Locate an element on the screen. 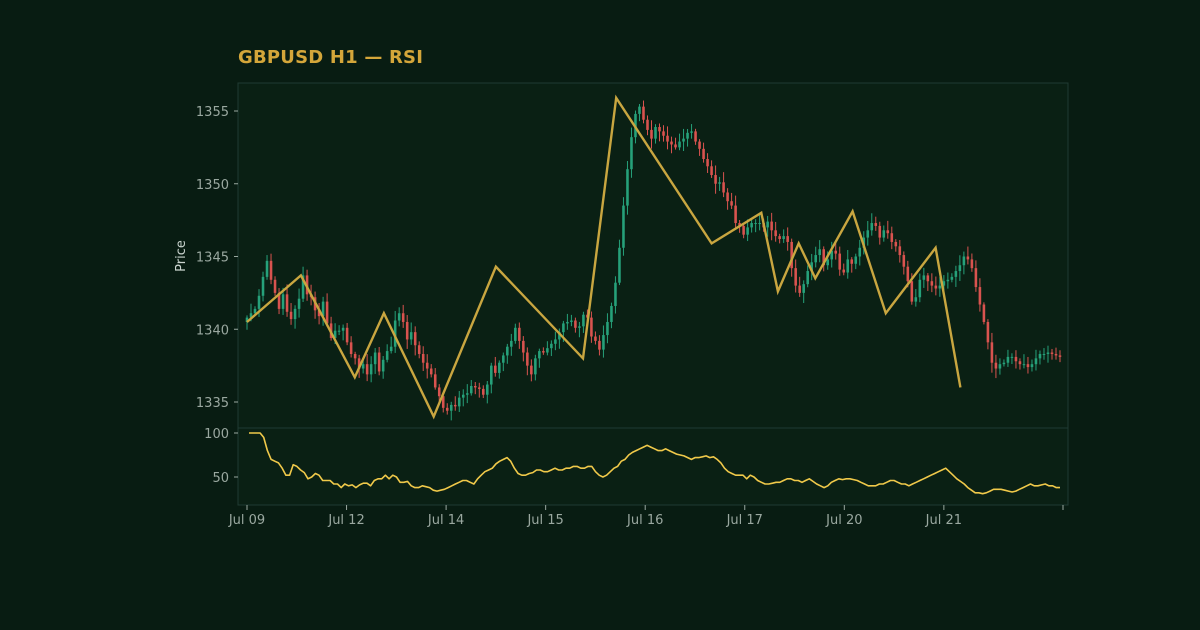 The height and width of the screenshot is (630, 1200). price-ytick-label: 1355 is located at coordinates (212, 112).